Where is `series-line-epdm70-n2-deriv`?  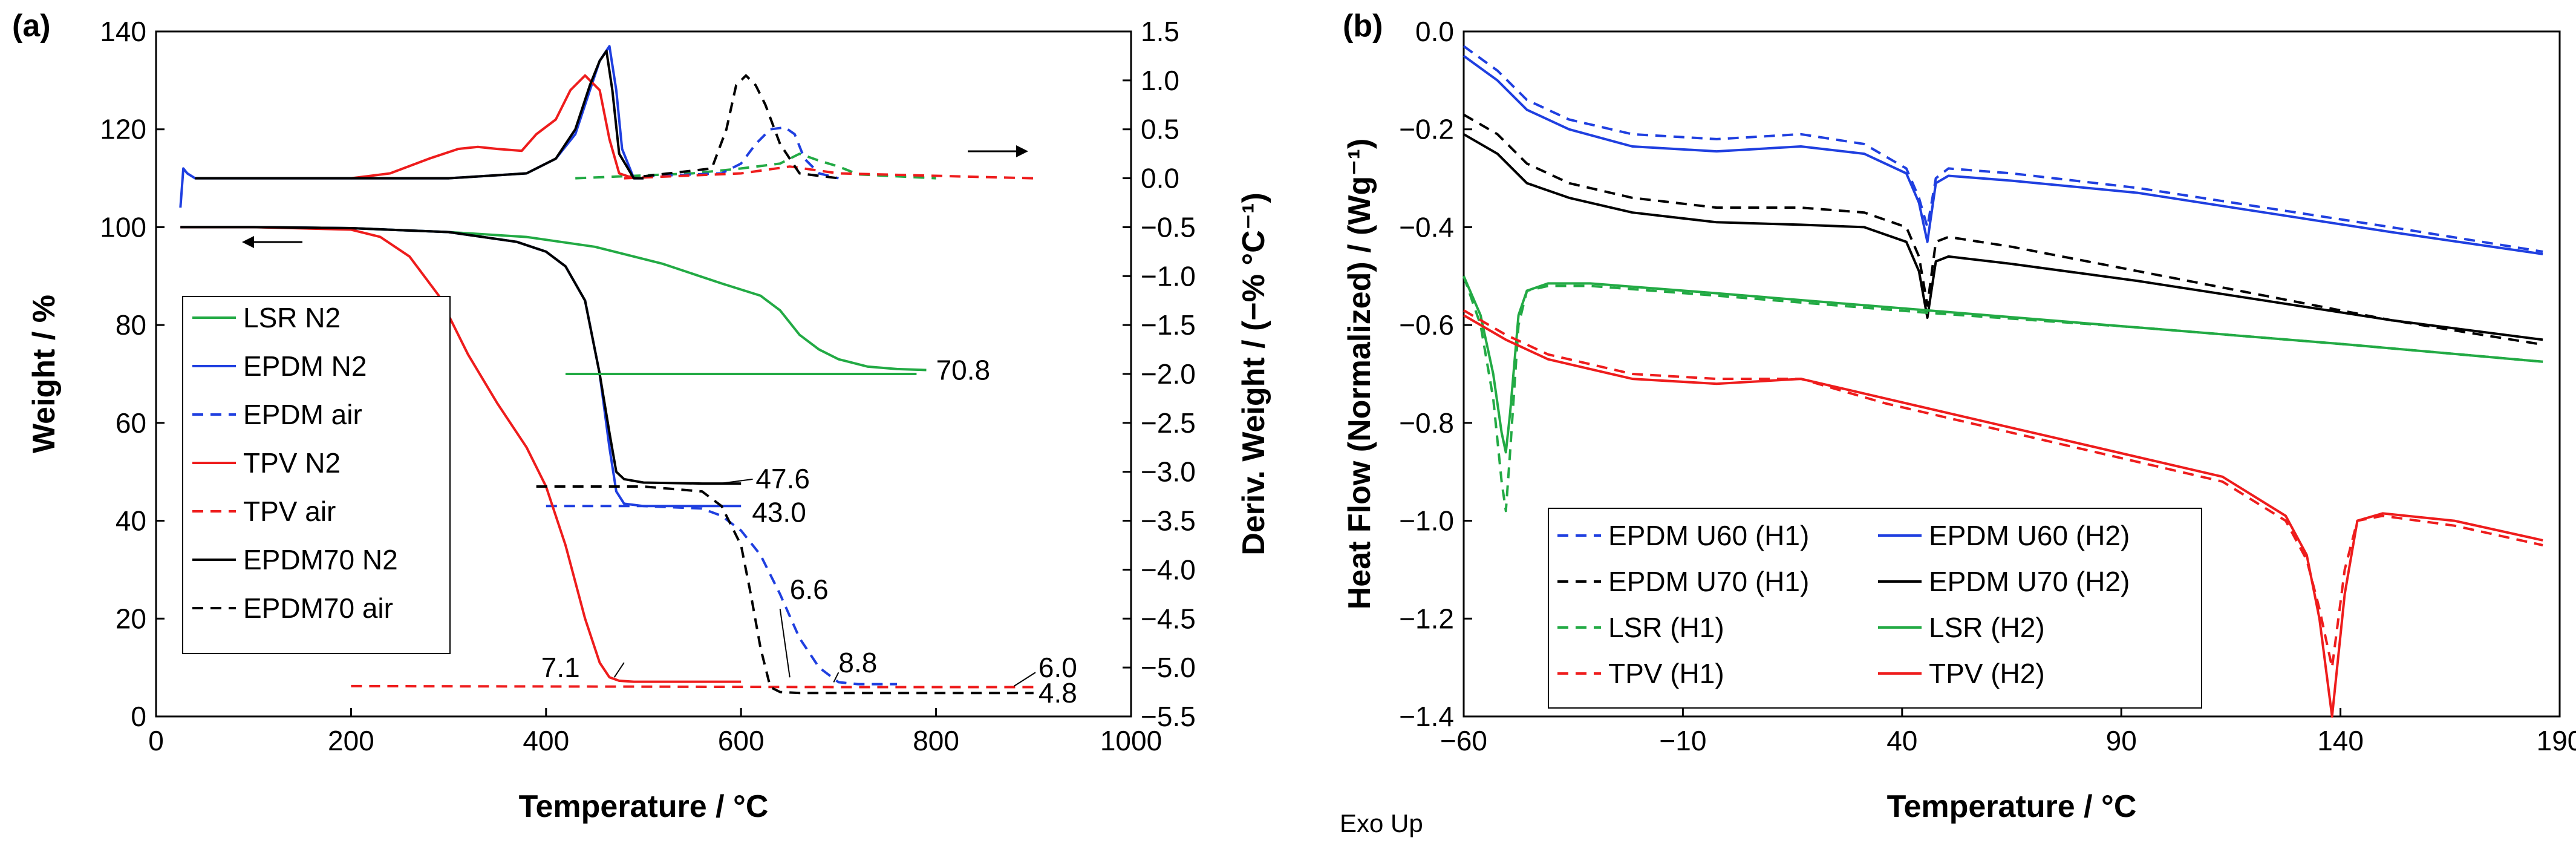 series-line-epdm70-n2-deriv is located at coordinates (419, 115).